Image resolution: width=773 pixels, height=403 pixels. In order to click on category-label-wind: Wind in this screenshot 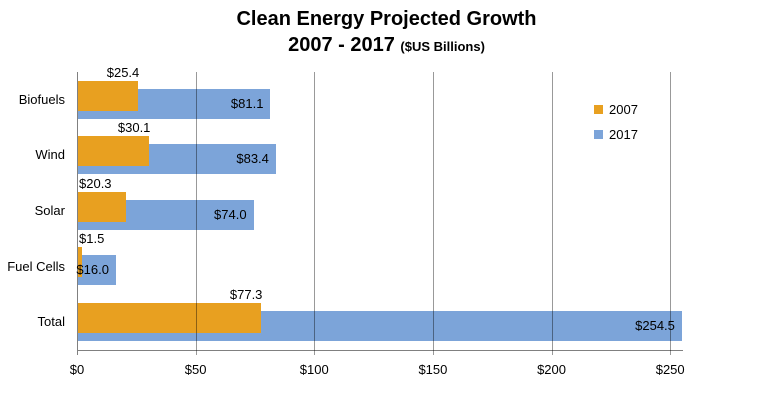, I will do `click(50, 155)`.